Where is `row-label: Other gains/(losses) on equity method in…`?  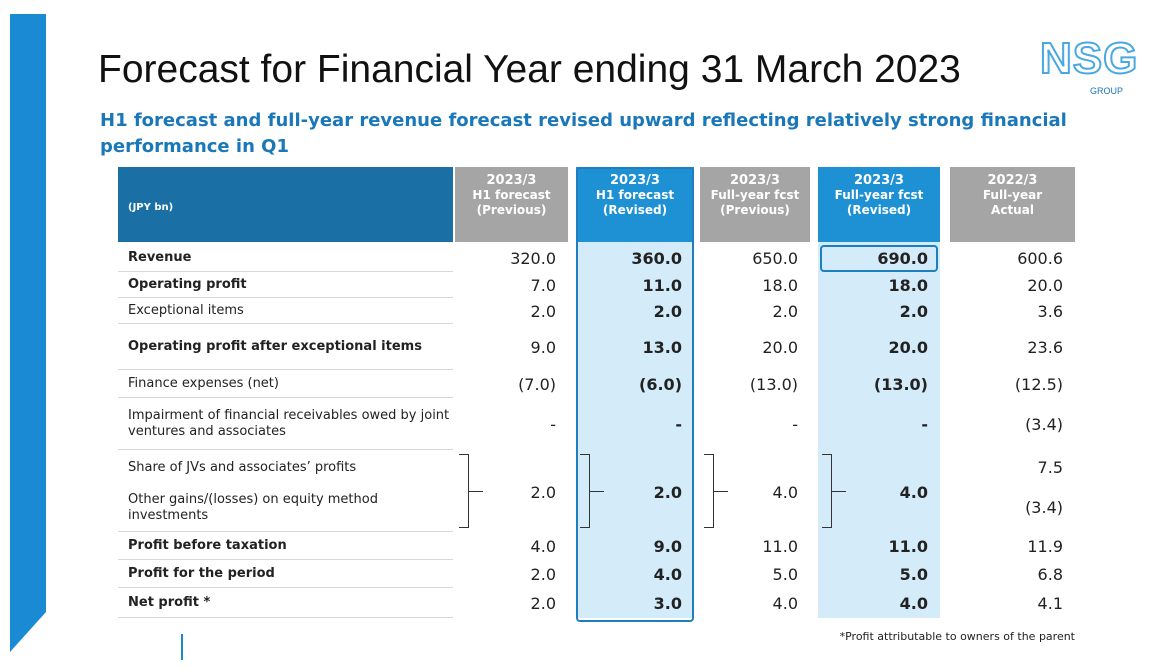
row-label: Other gains/(losses) on equity method in… is located at coordinates (253, 507).